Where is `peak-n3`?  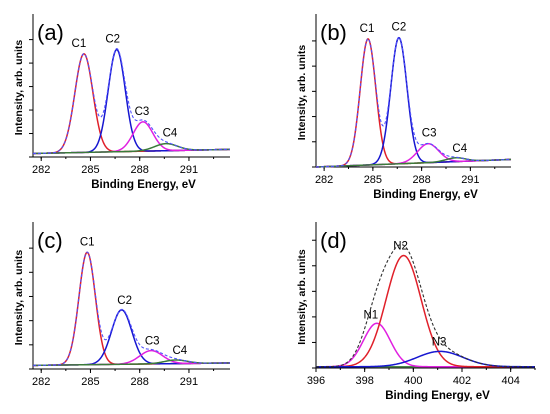
peak-n3 is located at coordinates (426, 359).